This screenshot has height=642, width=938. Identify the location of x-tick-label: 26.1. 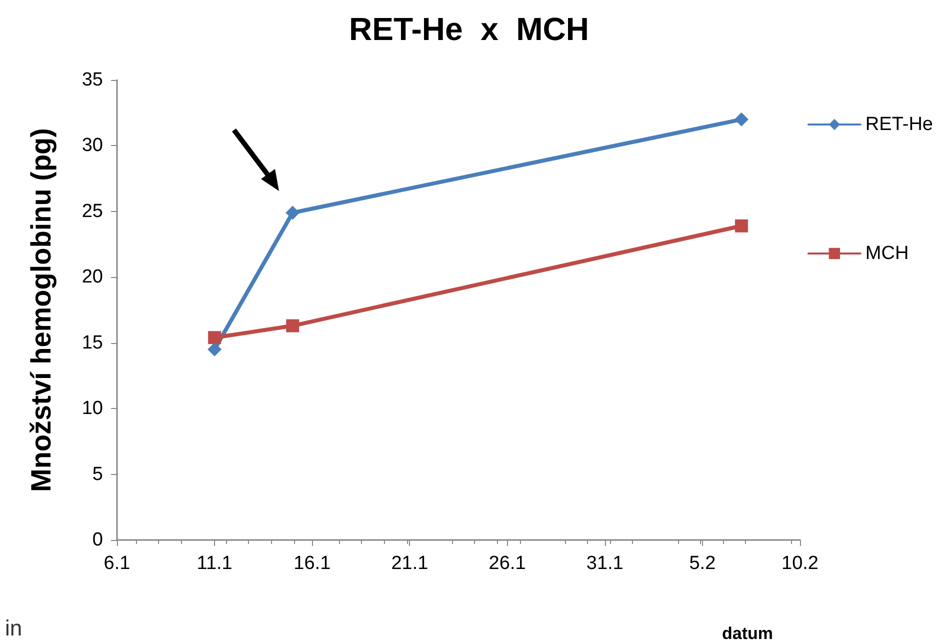
(507, 563).